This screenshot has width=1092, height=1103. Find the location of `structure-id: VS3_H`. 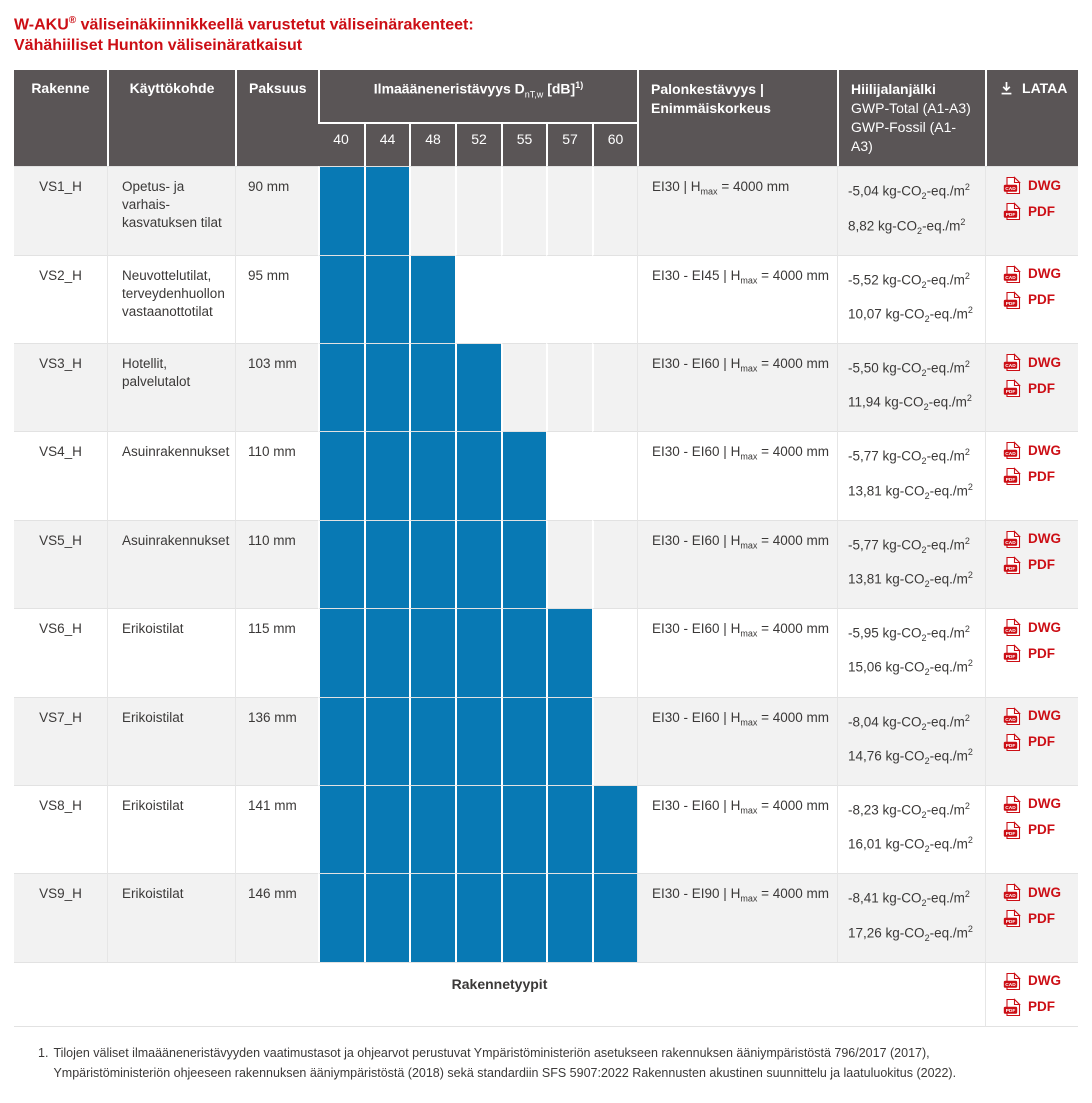

structure-id: VS3_H is located at coordinates (60, 387).